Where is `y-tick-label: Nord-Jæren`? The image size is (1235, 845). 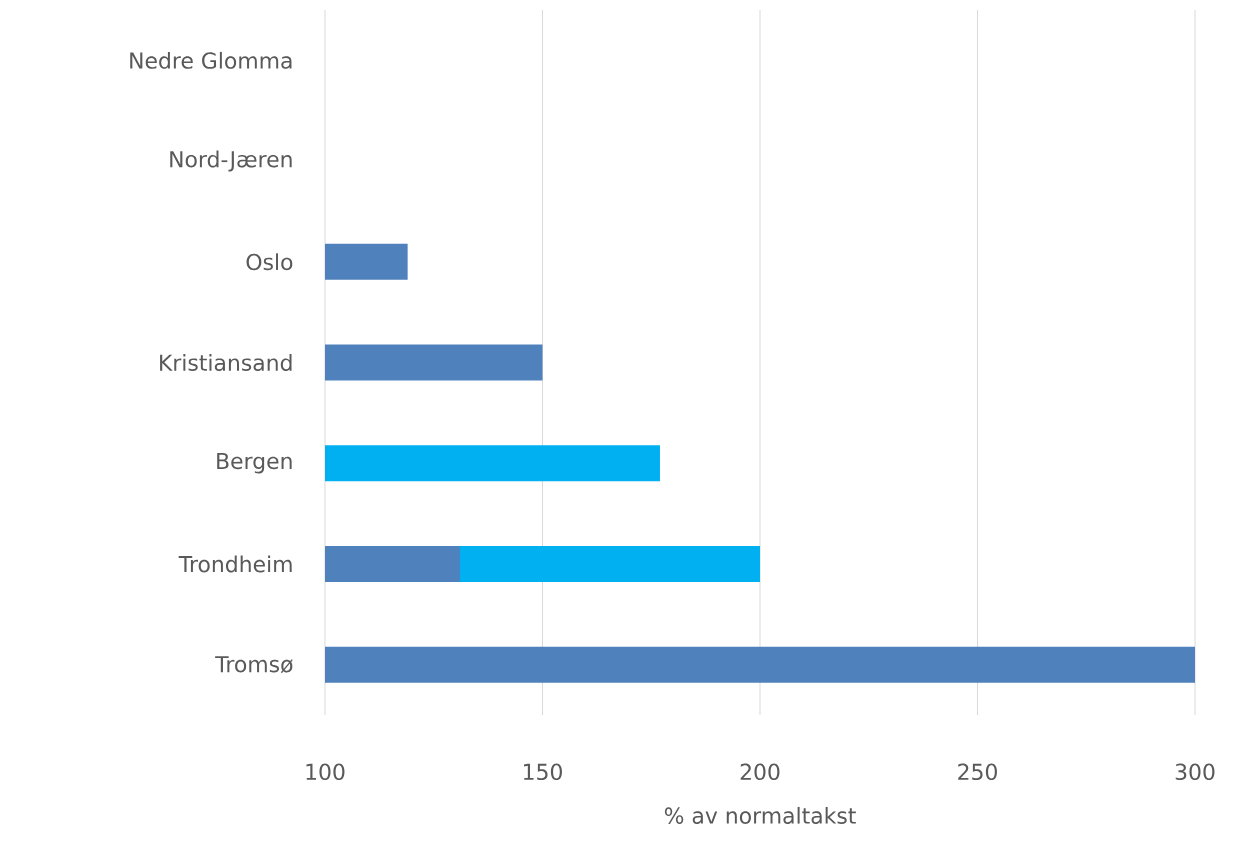
y-tick-label: Nord-Jæren is located at coordinates (231, 161).